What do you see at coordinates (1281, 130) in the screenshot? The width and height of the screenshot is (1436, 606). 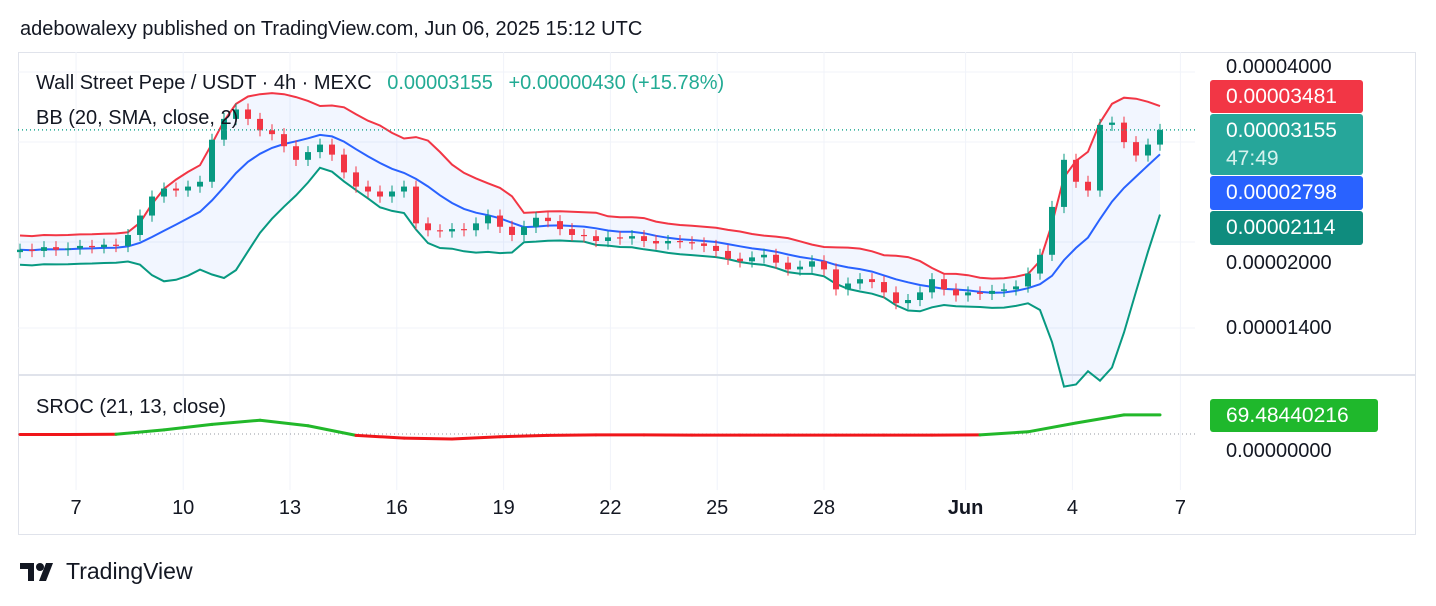 I see `last-price-value: 0.00003155` at bounding box center [1281, 130].